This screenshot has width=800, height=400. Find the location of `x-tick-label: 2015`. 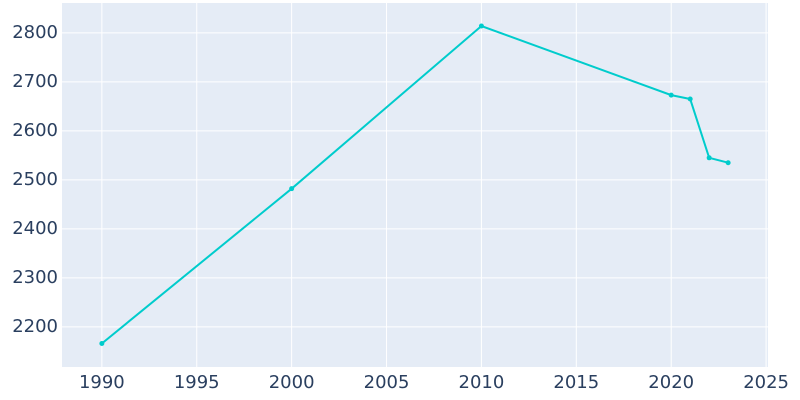

x-tick-label: 2015 is located at coordinates (576, 382).